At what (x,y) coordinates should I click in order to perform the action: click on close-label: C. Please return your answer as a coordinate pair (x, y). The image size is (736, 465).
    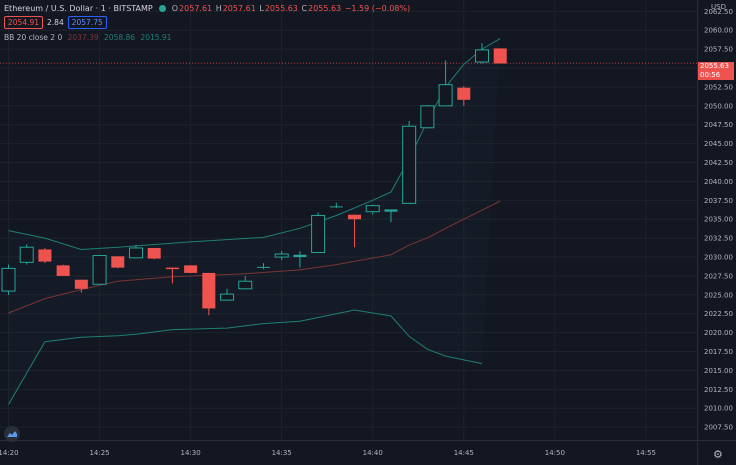
    Looking at the image, I should click on (304, 8).